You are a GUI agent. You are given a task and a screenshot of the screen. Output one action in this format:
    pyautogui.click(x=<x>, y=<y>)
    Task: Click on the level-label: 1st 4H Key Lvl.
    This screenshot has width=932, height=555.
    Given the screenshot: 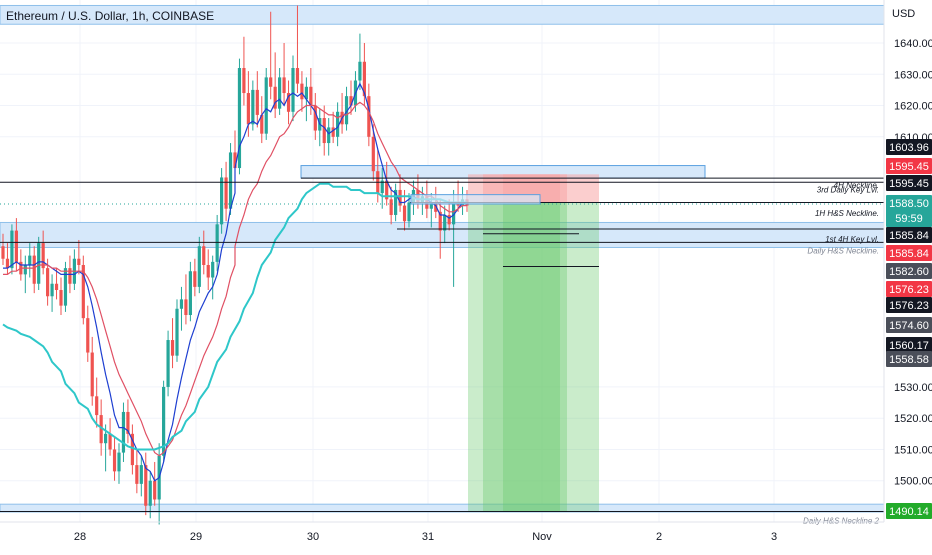 What is the action you would take?
    pyautogui.click(x=852, y=239)
    